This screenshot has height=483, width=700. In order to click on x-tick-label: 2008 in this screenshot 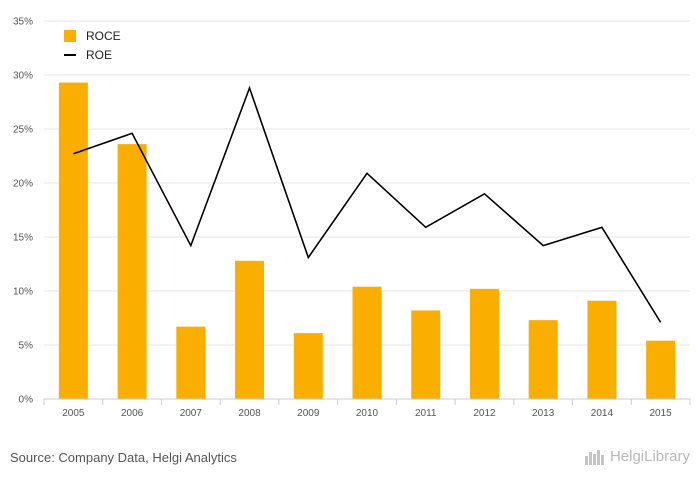, I will do `click(249, 413)`.